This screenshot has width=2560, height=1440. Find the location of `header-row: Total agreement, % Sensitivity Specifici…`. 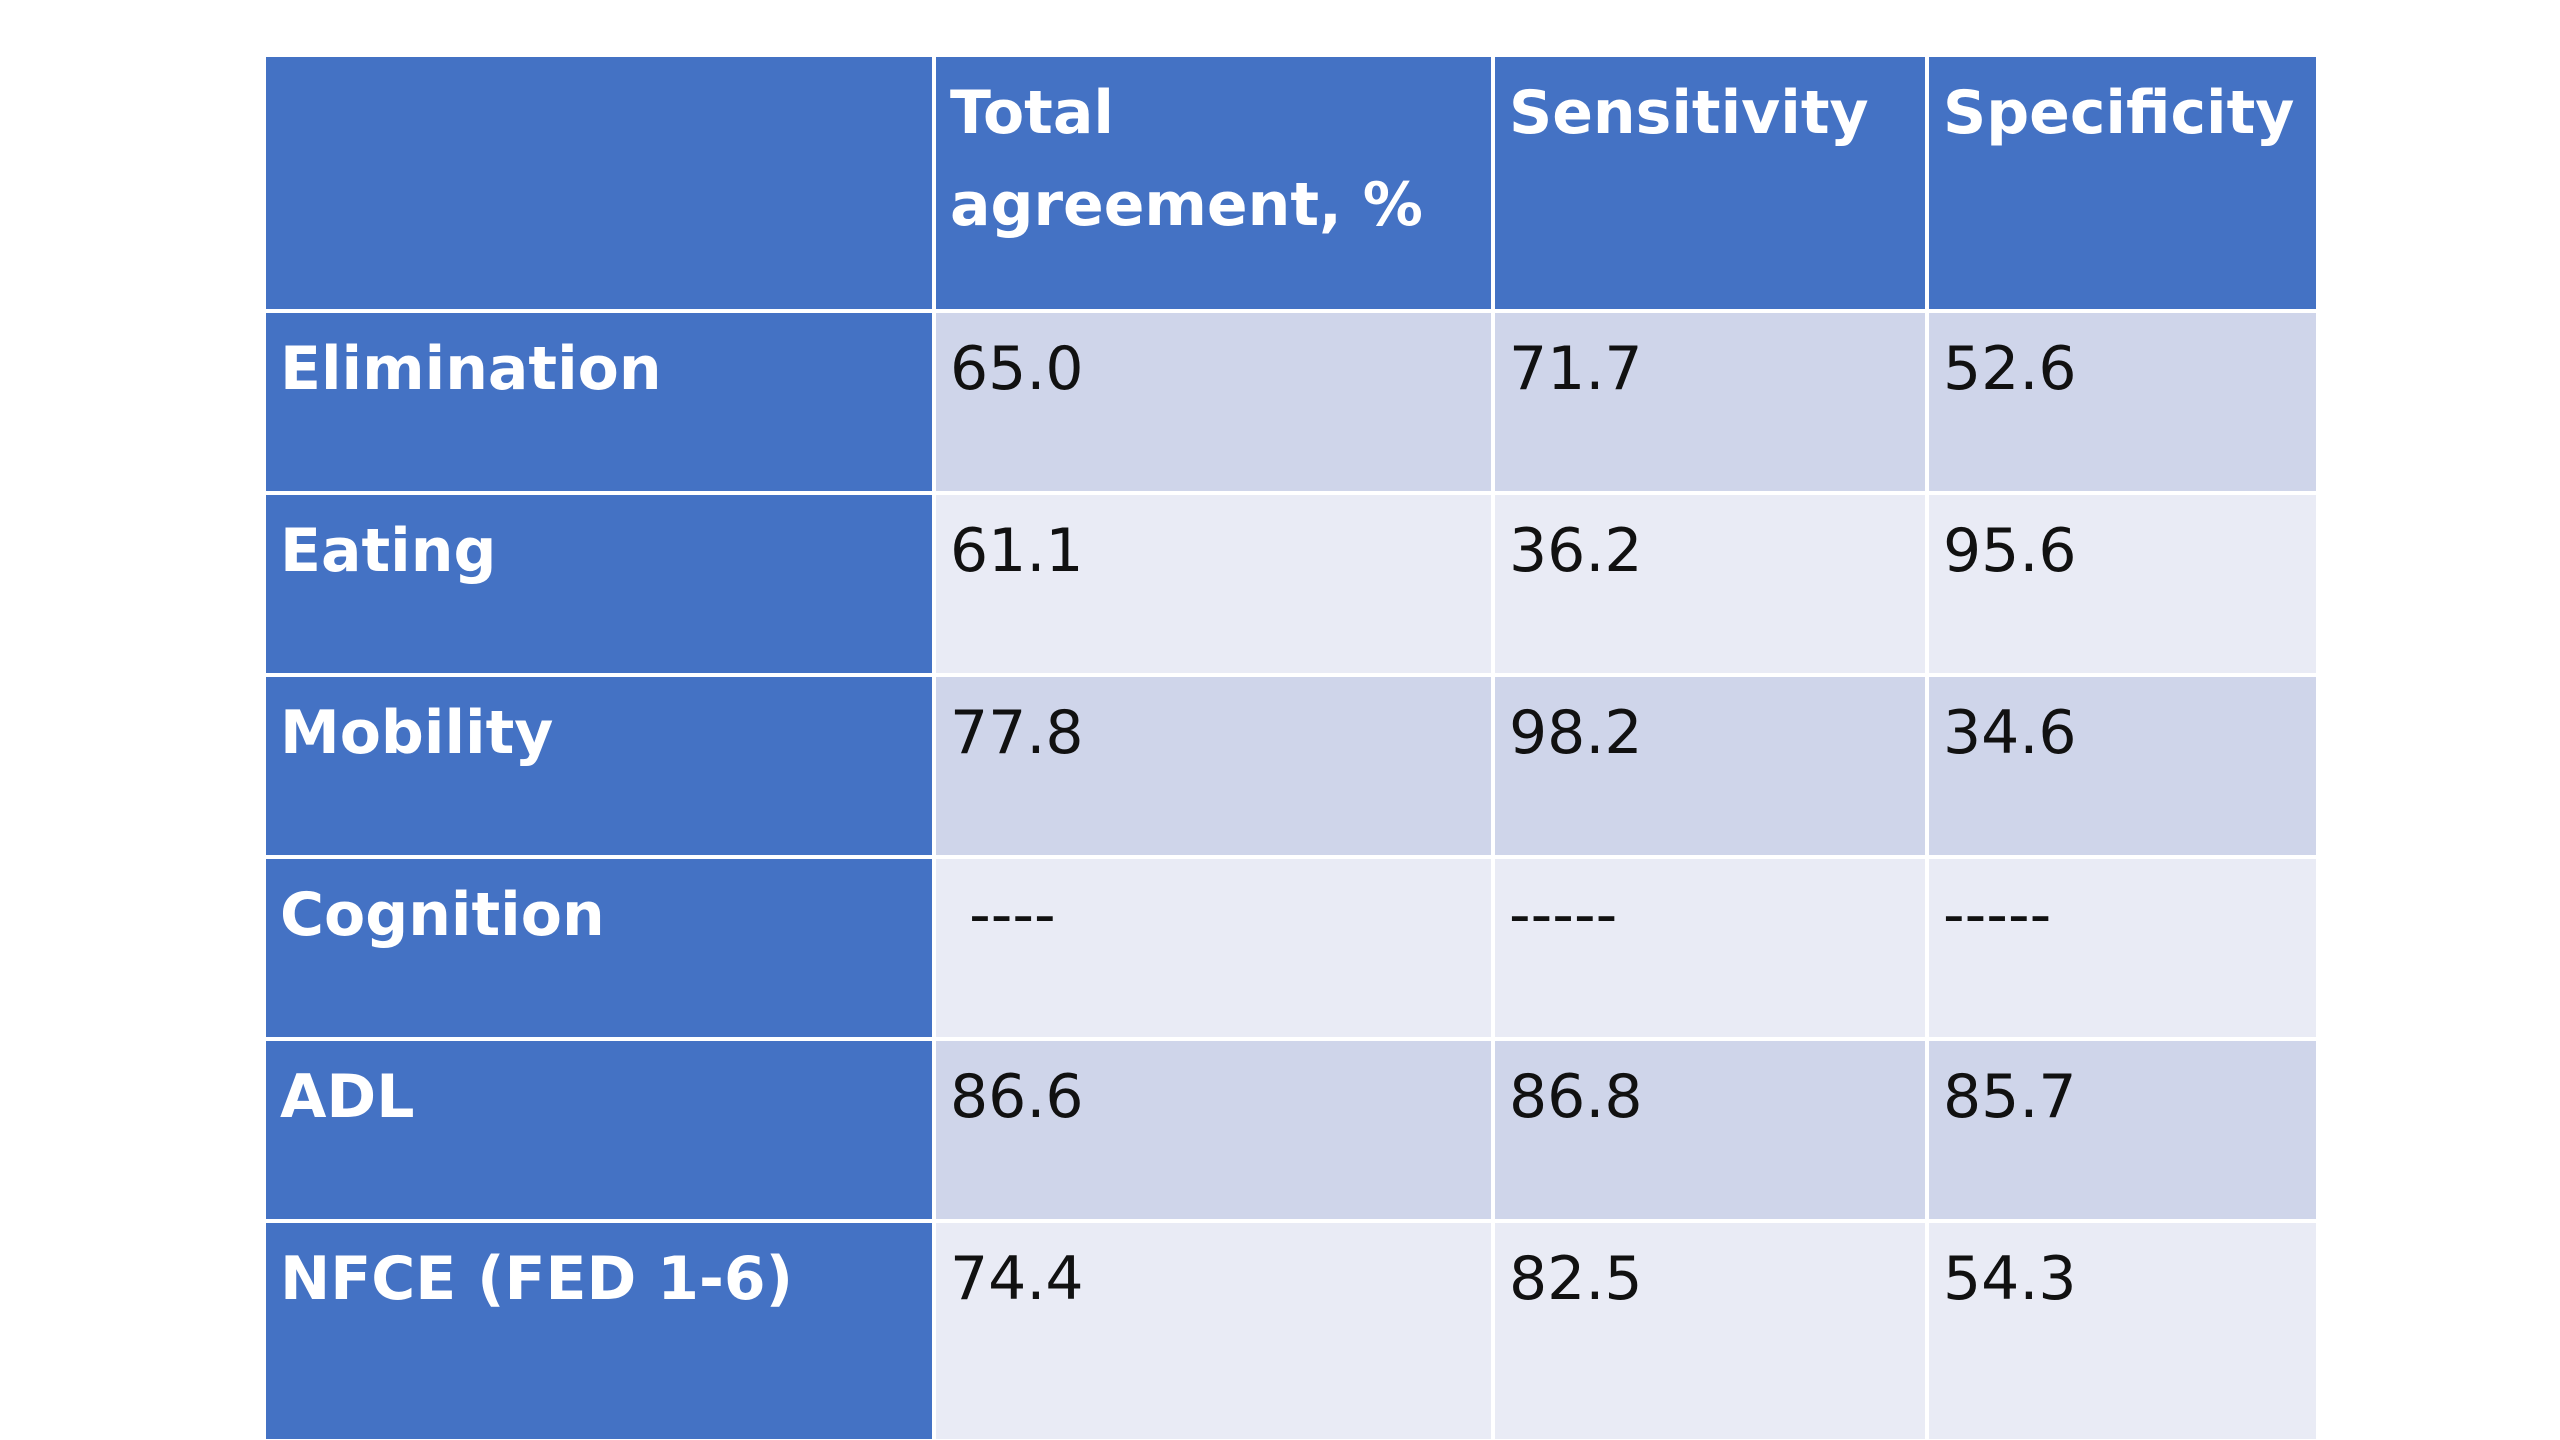

header-row: Total agreement, % Sensitivity Specifici… is located at coordinates (1291, 183).